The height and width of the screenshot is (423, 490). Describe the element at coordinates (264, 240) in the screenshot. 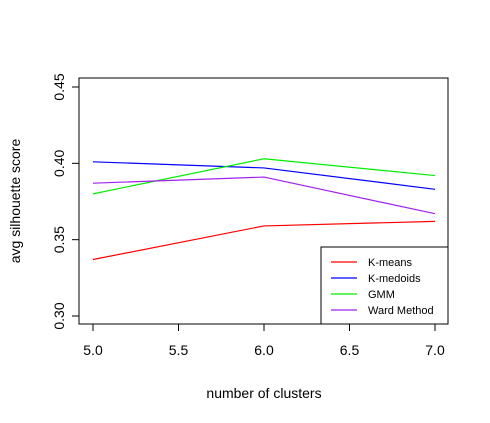

I see `series-line-k-means` at that location.